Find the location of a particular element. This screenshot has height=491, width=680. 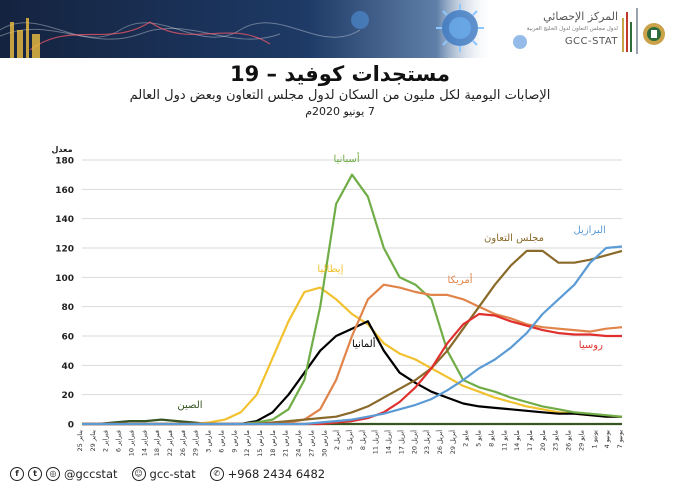

x-tick-label: 27 مارس is located at coordinates (311, 443).